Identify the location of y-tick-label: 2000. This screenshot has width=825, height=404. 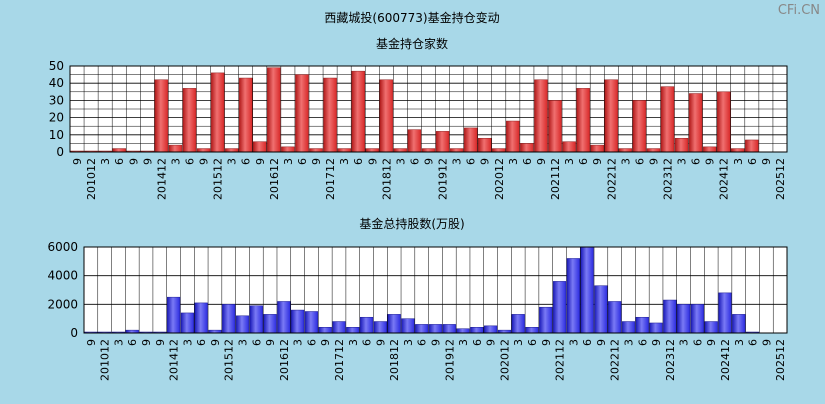
(62, 304).